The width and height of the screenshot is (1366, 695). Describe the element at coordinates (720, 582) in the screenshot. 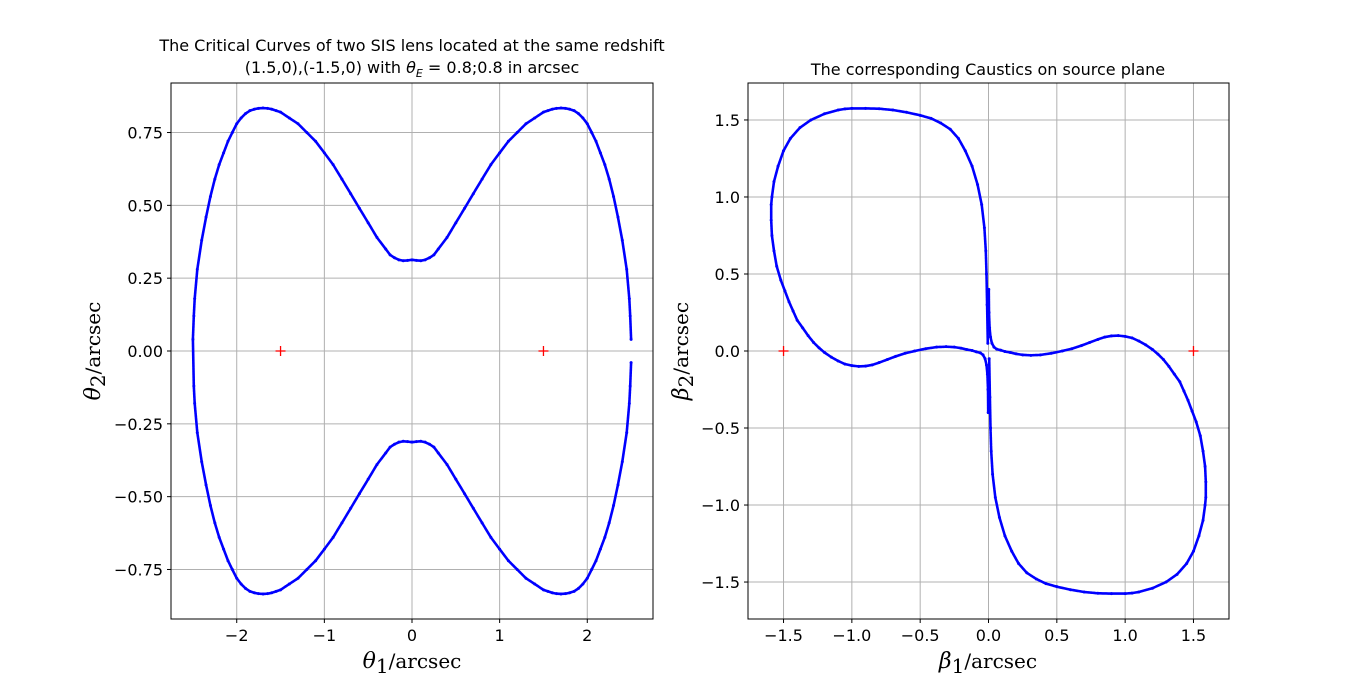

I see `right-ytick-label: −1.5` at that location.